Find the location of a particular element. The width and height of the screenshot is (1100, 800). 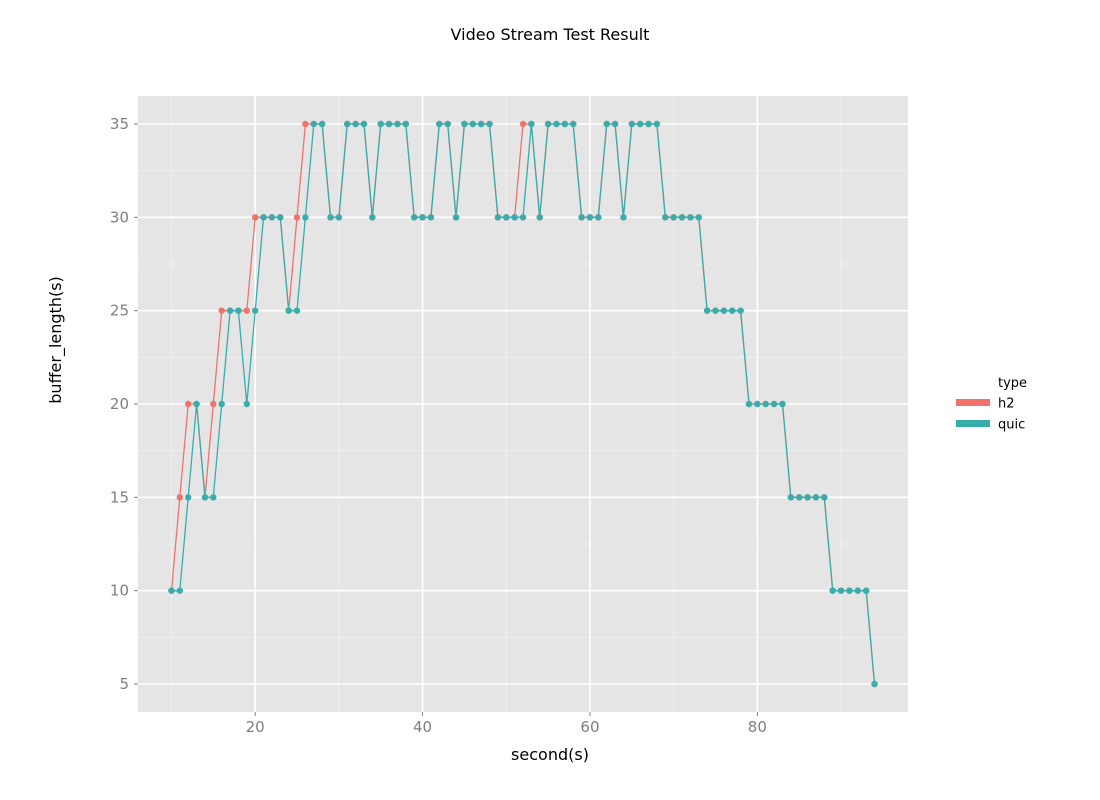

y-tick-label: 35 is located at coordinates (119, 124).